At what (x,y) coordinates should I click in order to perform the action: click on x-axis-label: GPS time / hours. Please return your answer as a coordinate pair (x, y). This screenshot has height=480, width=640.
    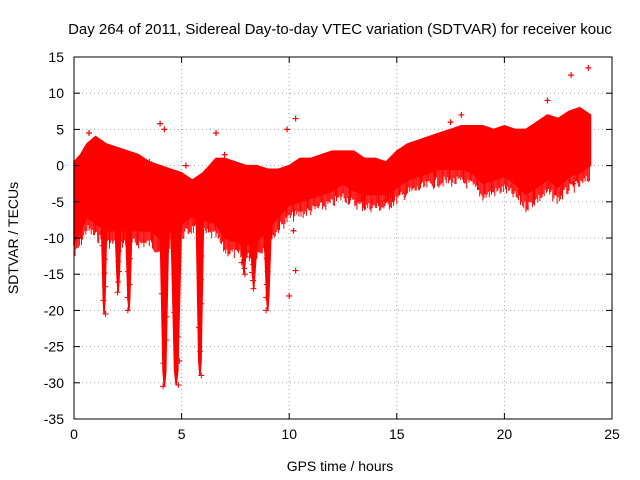
    Looking at the image, I should click on (340, 466).